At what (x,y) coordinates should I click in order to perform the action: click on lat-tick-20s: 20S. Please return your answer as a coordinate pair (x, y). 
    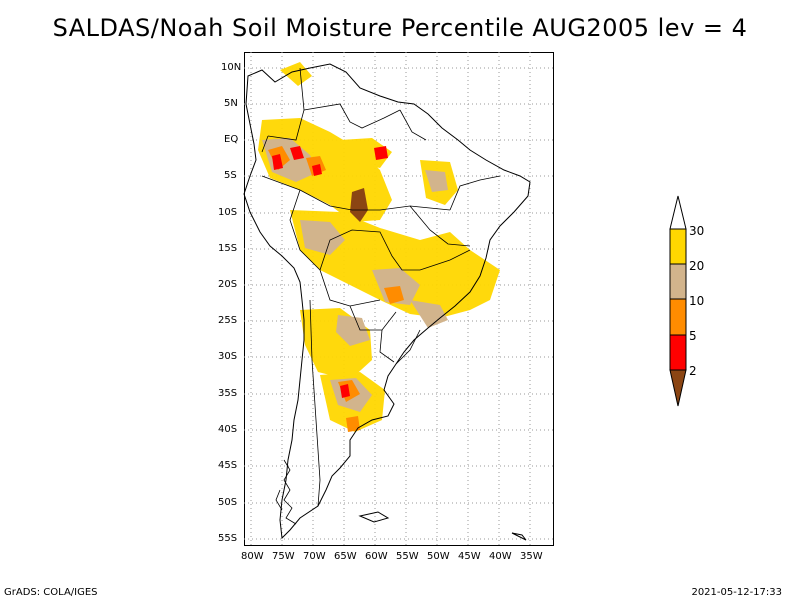
    Looking at the image, I should click on (228, 284).